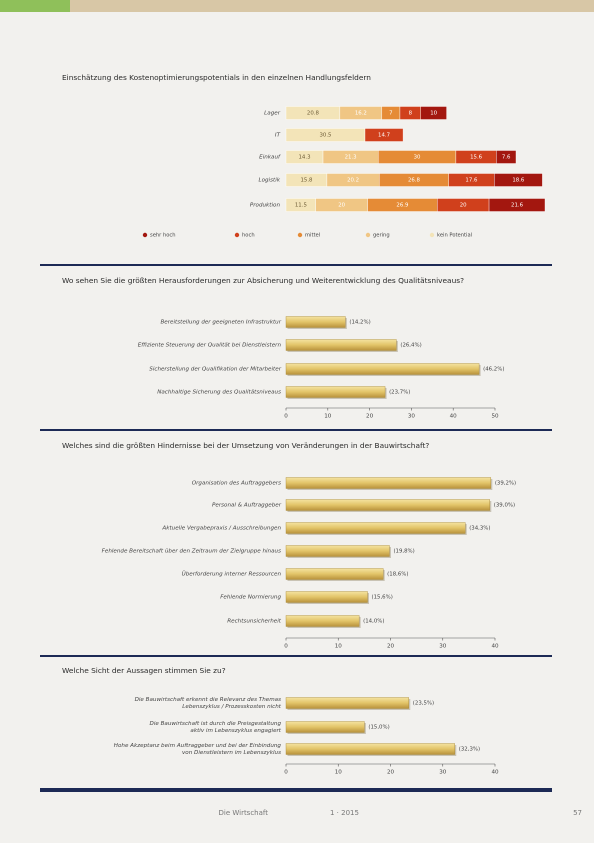 This screenshot has height=843, width=594. Describe the element at coordinates (479, 529) in the screenshot. I see `value-label: (34,3%)` at that location.